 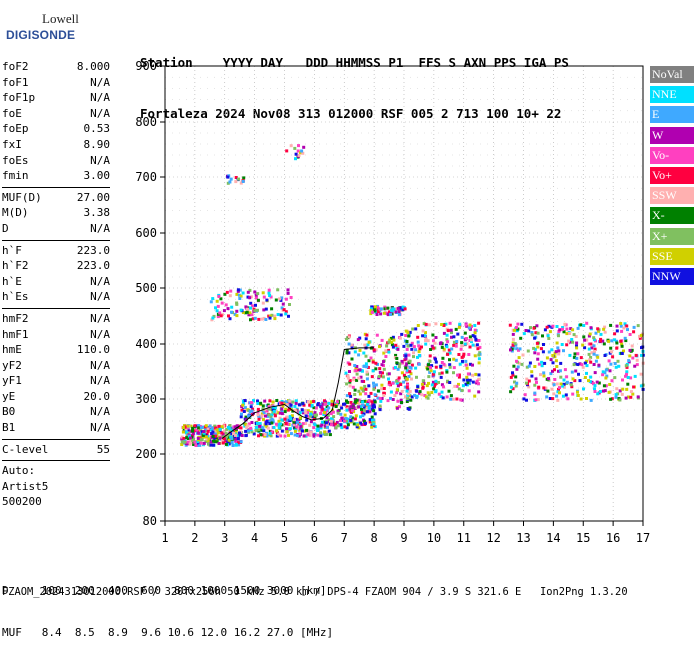 What do you see at coordinates (284, 538) in the screenshot?
I see `x-tick-label: 5` at bounding box center [284, 538].